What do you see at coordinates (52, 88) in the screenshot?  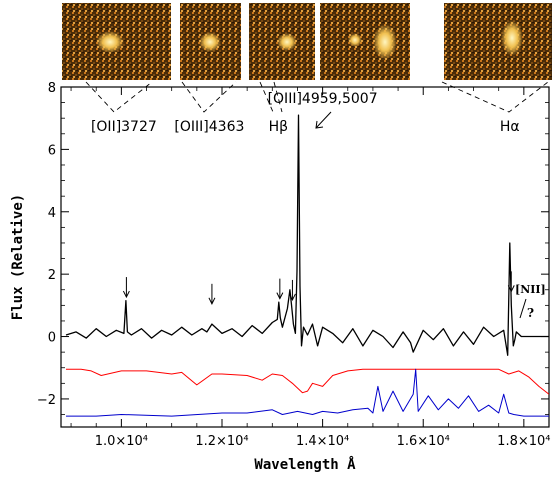 I see `y-tick-label: 8` at bounding box center [52, 88].